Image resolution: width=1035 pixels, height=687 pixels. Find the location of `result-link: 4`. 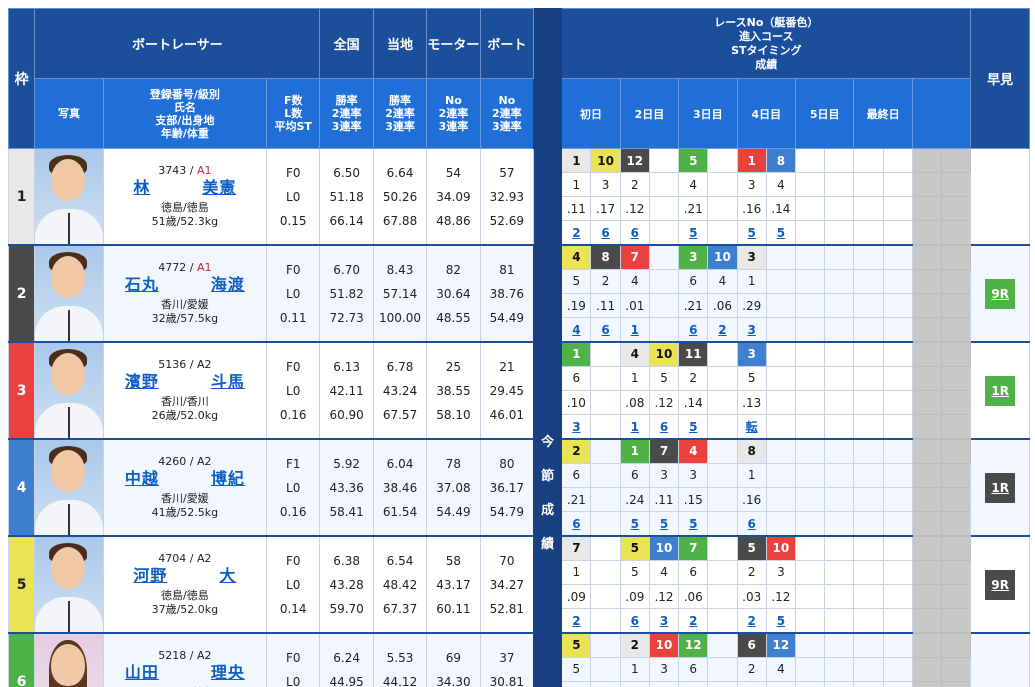

result-link: 4 is located at coordinates (576, 329).